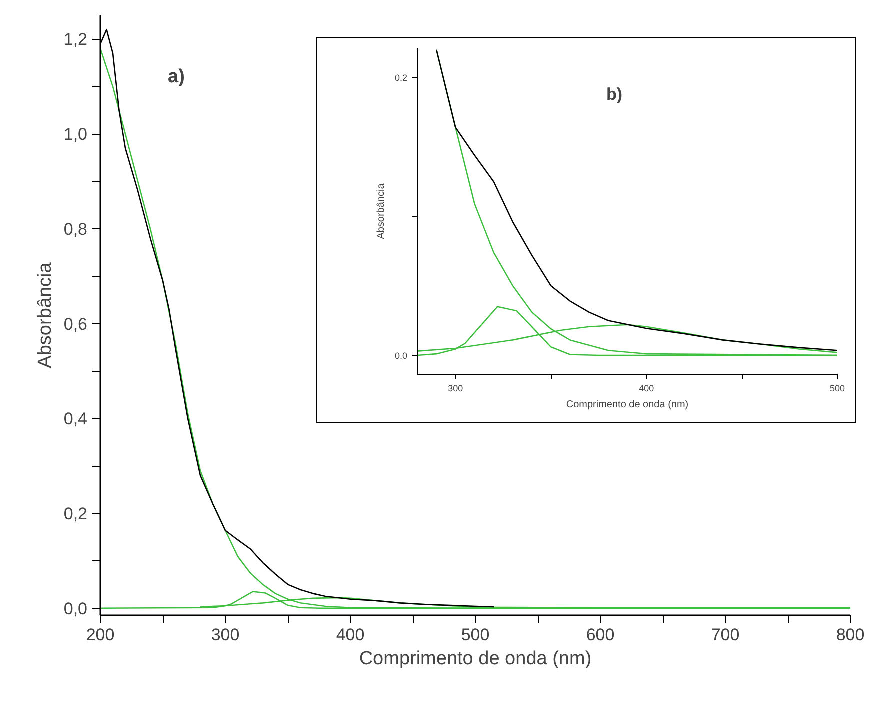 This screenshot has height=711, width=879. I want to click on y-tick-label: 0,6, so click(76, 324).